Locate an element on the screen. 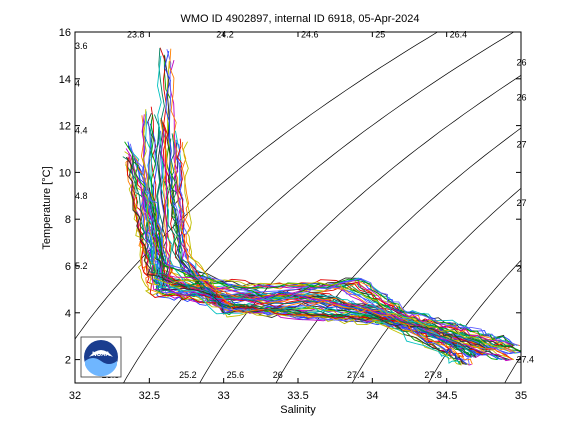  sigma-contour-label: 3.6 is located at coordinates (81, 46).